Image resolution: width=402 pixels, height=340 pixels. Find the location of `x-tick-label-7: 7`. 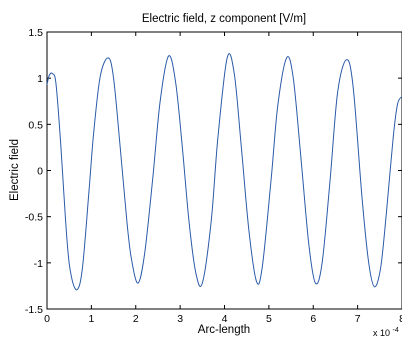

x-tick-label-7: 7 is located at coordinates (358, 319).